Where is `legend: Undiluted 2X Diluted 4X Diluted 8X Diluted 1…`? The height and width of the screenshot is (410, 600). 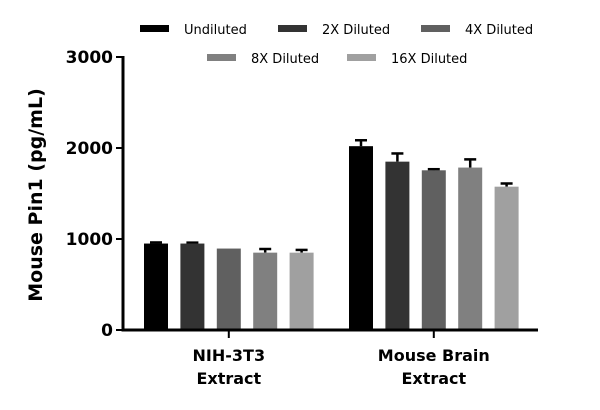
legend: Undiluted 2X Diluted 4X Diluted 8X Diluted 1… is located at coordinates (336, 45).